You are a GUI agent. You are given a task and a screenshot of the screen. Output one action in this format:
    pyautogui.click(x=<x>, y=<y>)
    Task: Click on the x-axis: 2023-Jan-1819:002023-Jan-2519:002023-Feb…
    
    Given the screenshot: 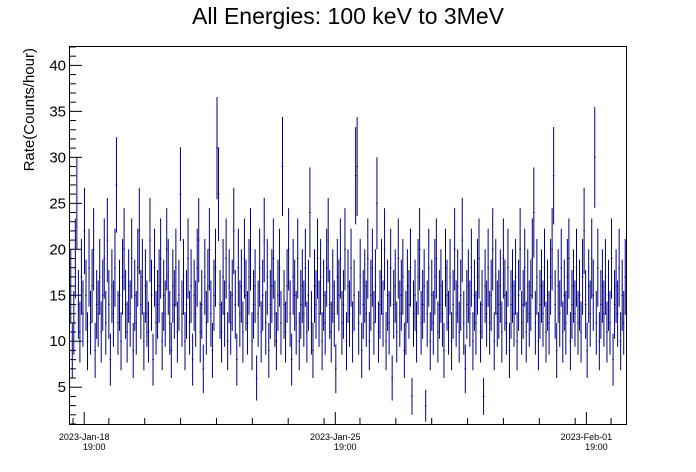 What is the action you would take?
    pyautogui.click(x=335, y=432)
    